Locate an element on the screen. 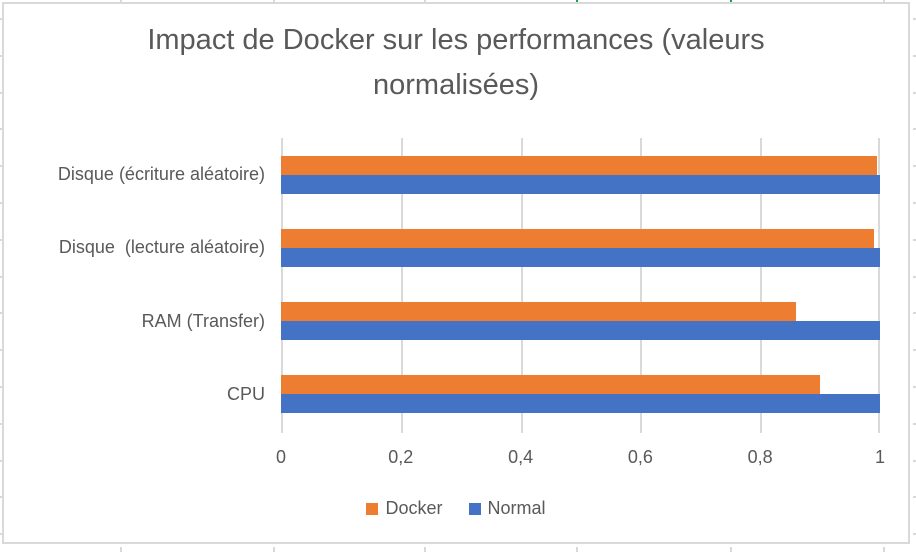  legend: Docker Normal is located at coordinates (456, 508).